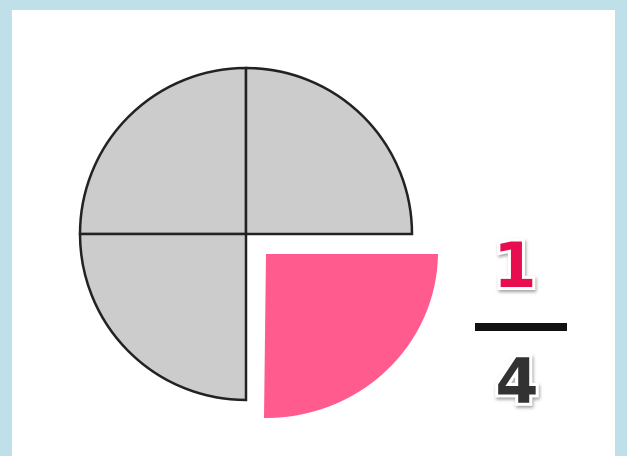 This screenshot has height=456, width=627. What do you see at coordinates (329, 151) in the screenshot?
I see `quarter-top-right` at bounding box center [329, 151].